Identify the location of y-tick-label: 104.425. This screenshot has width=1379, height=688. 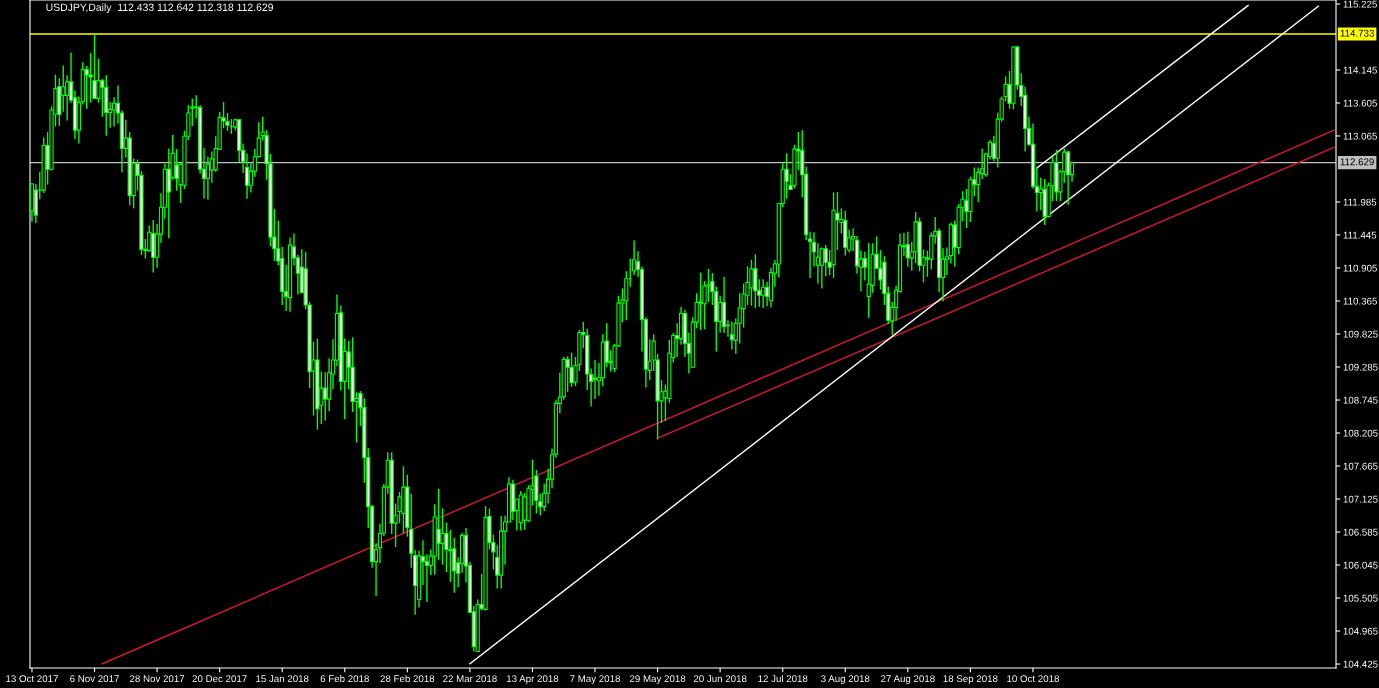
(1360, 664).